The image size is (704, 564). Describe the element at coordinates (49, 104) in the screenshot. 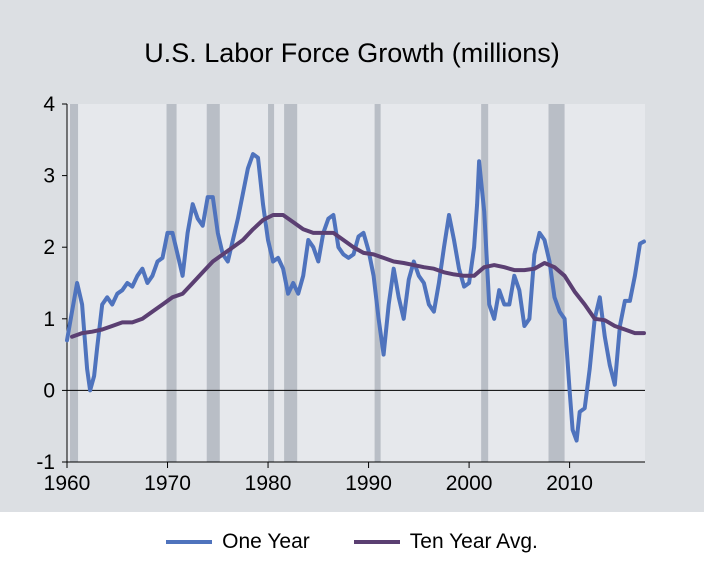

I see `y-tick-label: 4` at that location.